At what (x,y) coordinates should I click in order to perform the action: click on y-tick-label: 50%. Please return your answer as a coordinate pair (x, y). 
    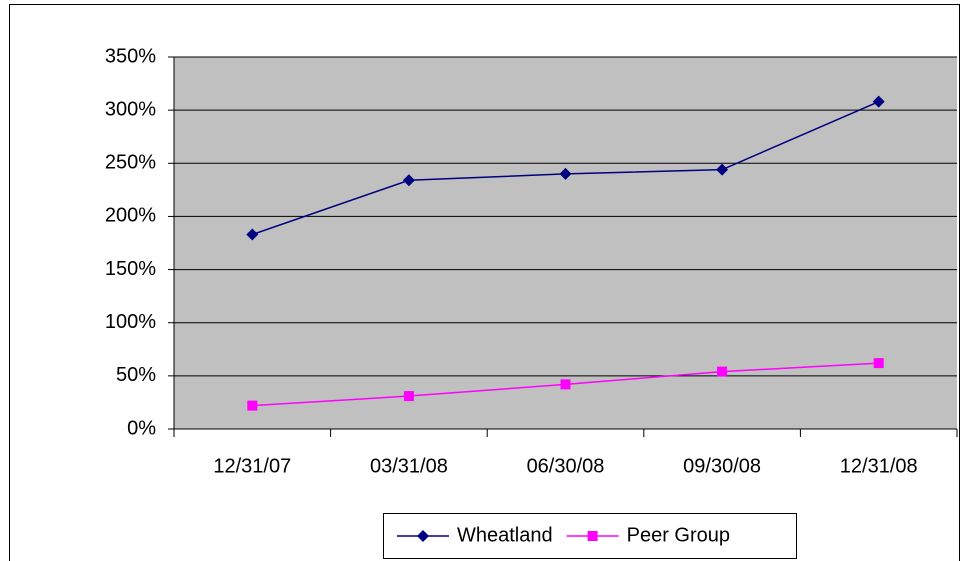
    Looking at the image, I should click on (136, 375).